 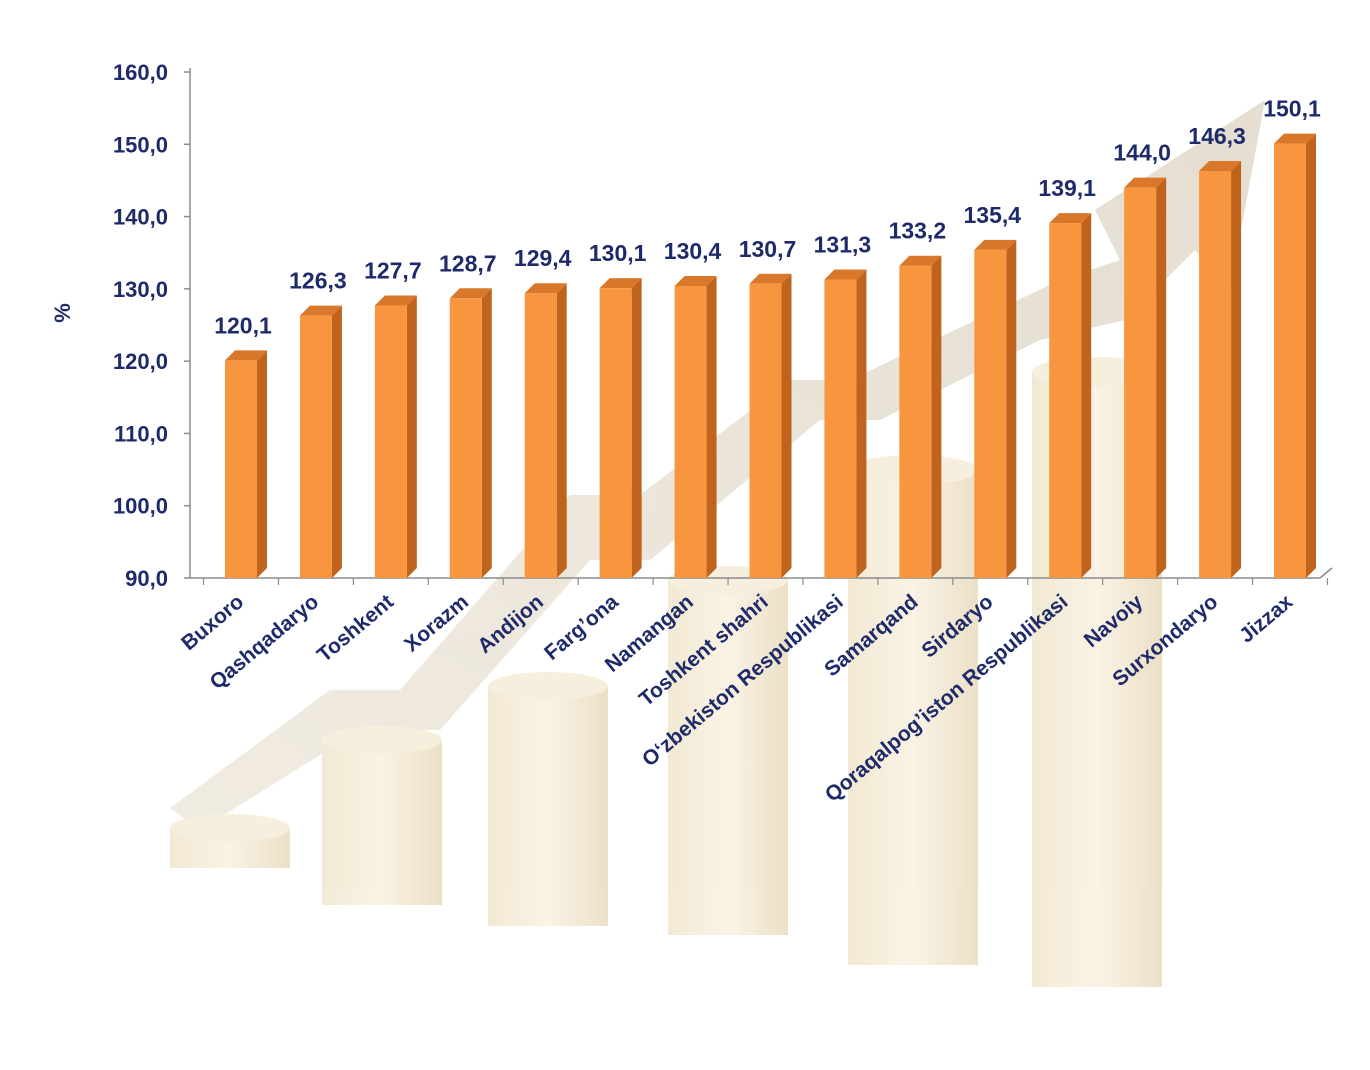 What do you see at coordinates (1326, 573) in the screenshot?
I see `x-axis-depth-line` at bounding box center [1326, 573].